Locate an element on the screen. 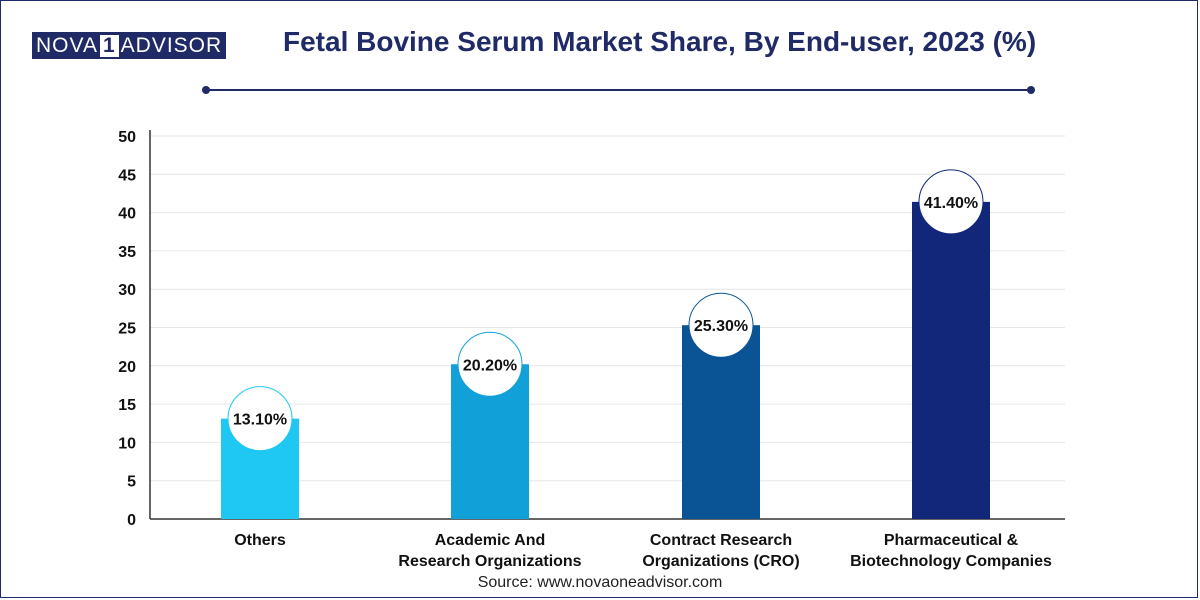  x-tick-label: Organizations (CRO) is located at coordinates (720, 561).